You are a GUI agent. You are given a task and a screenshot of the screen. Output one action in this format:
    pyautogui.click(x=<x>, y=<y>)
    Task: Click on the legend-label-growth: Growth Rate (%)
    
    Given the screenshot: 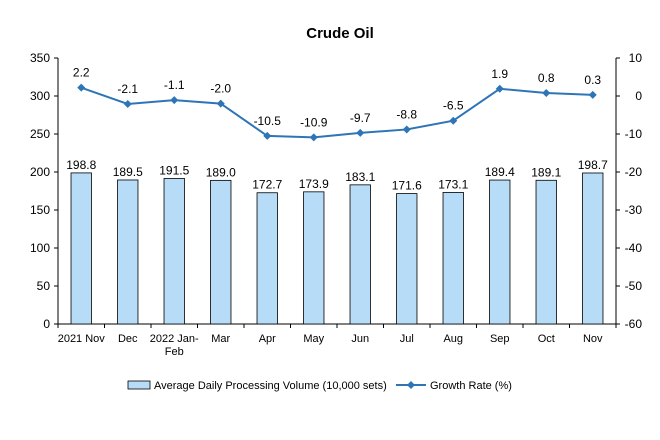 What is the action you would take?
    pyautogui.click(x=471, y=386)
    